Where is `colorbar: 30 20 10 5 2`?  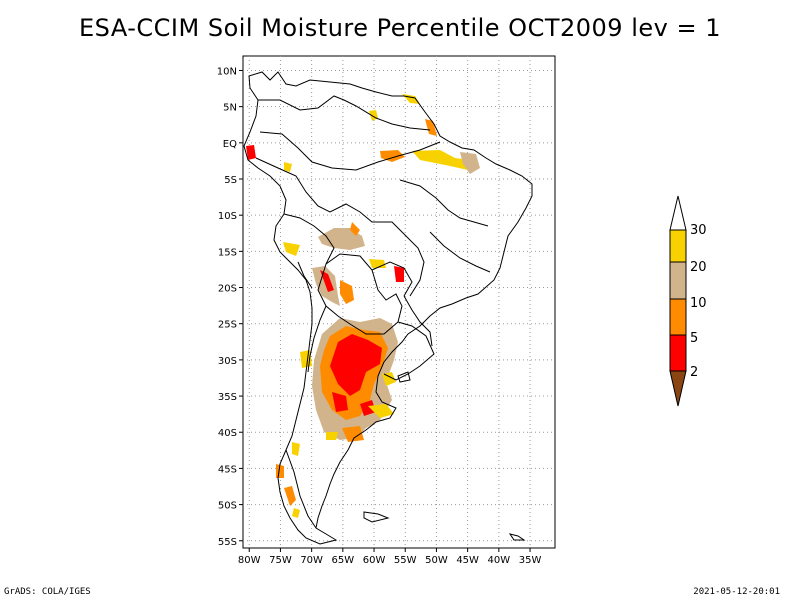
colorbar: 30 20 10 5 2 is located at coordinates (688, 301).